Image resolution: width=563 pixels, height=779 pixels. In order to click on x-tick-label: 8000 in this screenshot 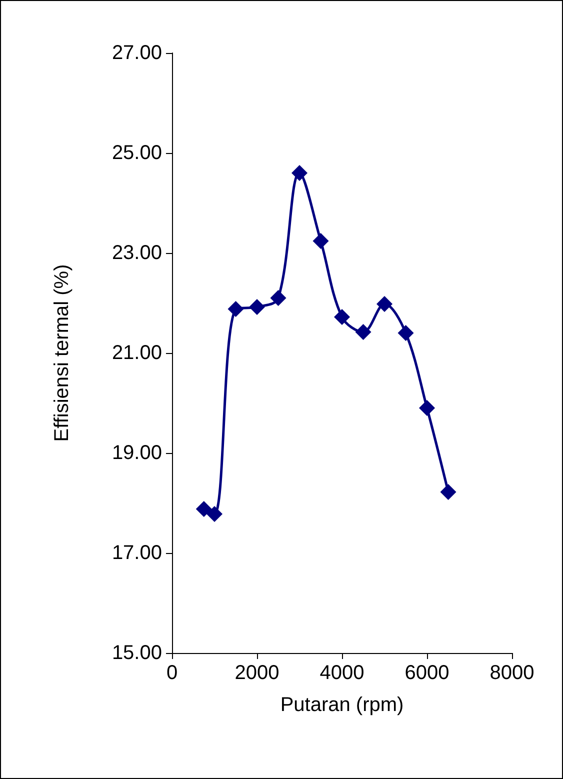, I will do `click(512, 673)`.